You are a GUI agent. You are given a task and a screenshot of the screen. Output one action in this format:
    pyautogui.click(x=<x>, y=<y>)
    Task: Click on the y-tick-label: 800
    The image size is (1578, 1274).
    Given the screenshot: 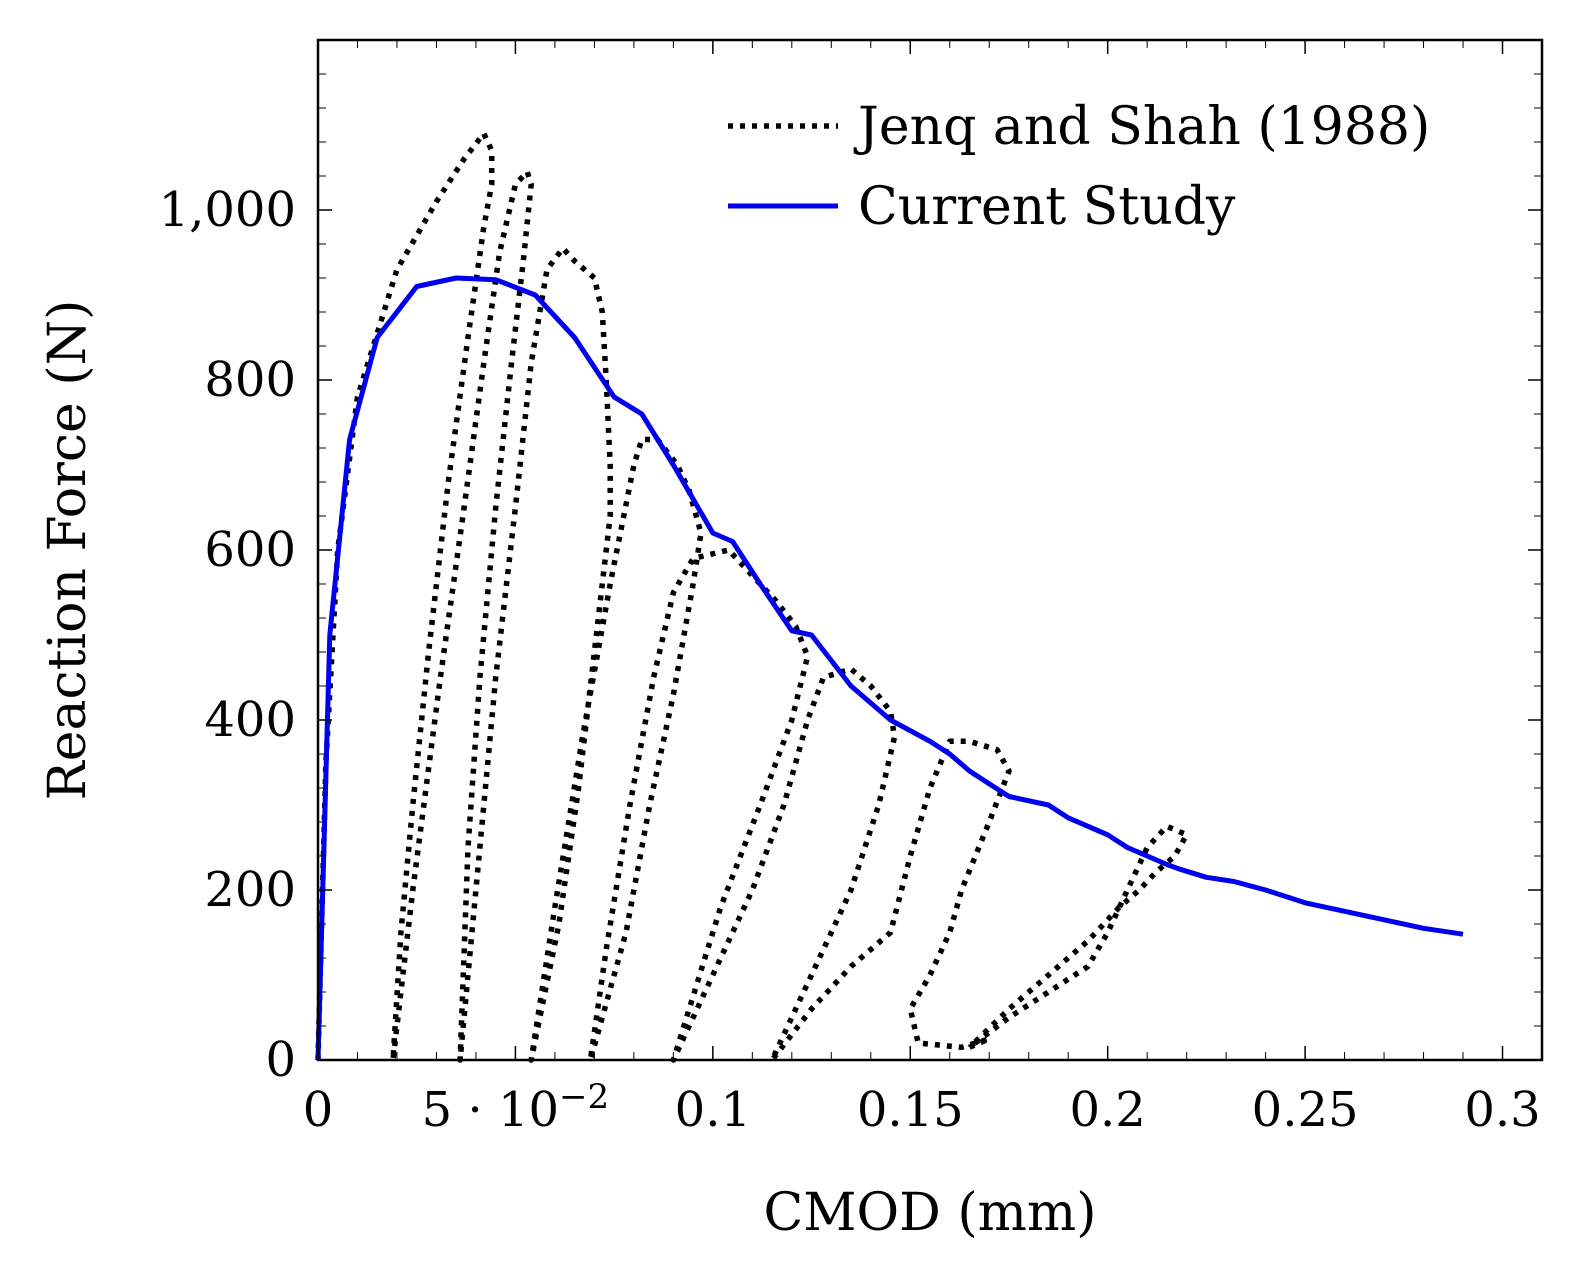 What is the action you would take?
    pyautogui.click(x=250, y=380)
    